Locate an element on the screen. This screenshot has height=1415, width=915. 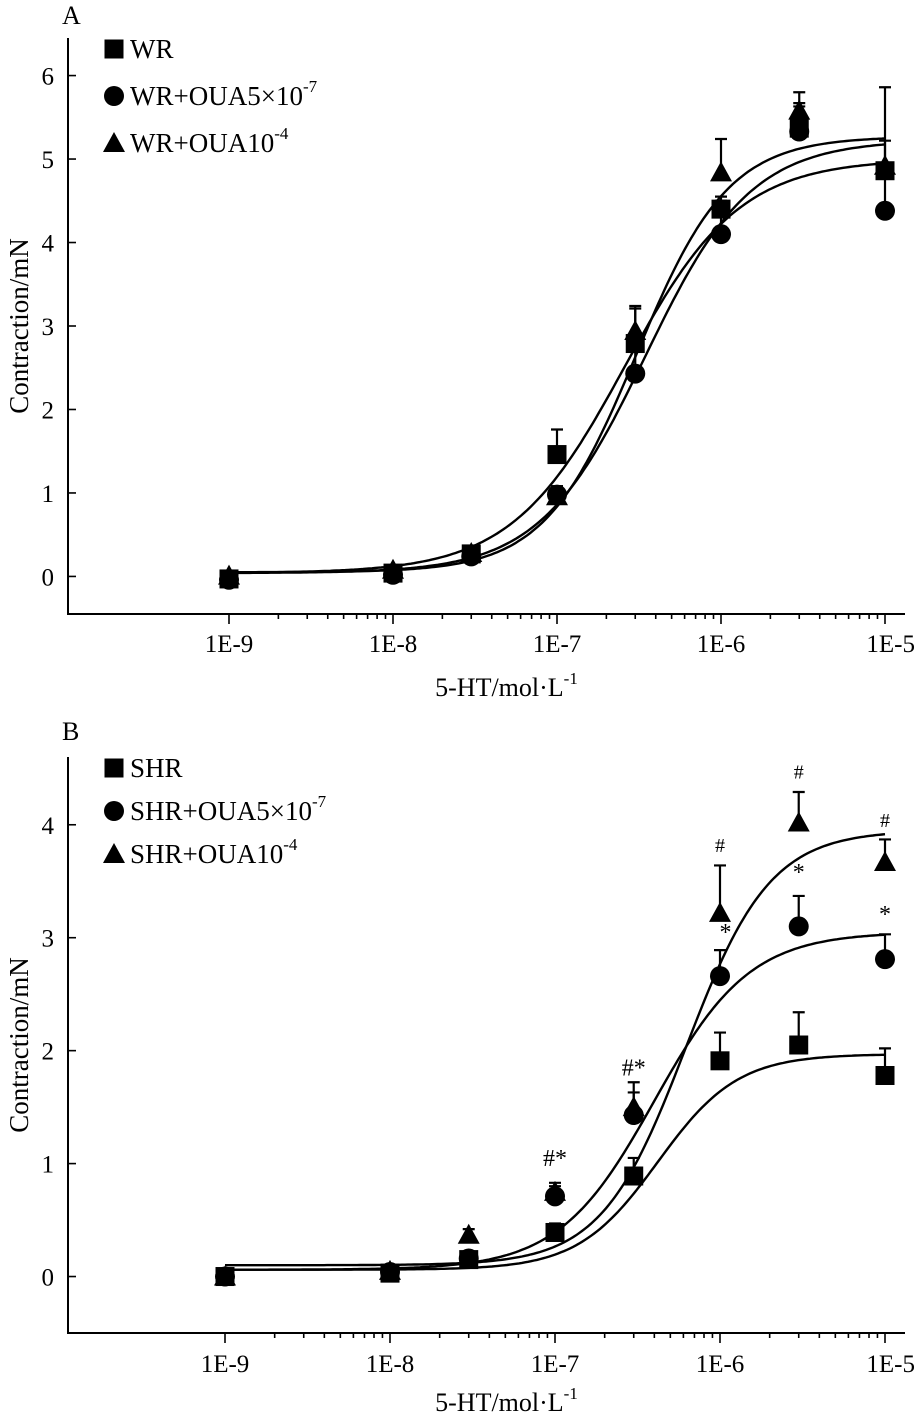
legend-label: WR+OUA10-4 is located at coordinates (209, 141).